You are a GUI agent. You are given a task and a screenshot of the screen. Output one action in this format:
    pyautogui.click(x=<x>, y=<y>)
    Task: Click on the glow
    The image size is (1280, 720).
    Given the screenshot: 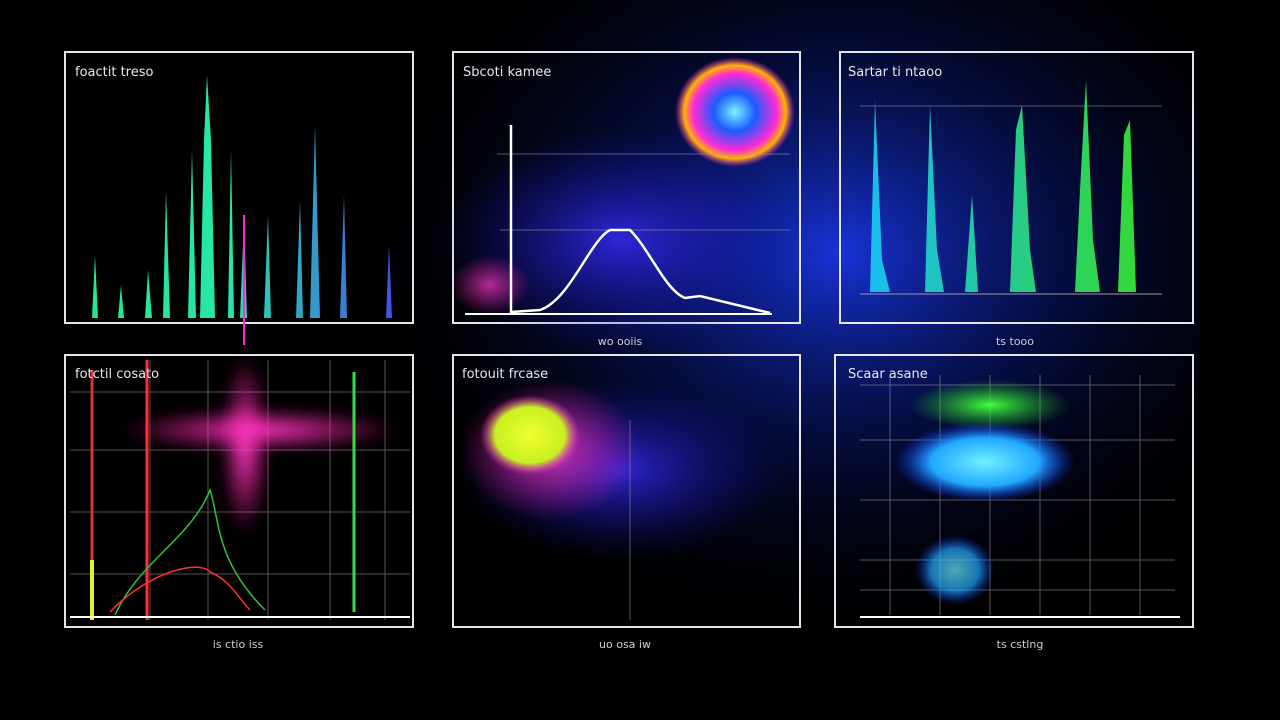 What is the action you would take?
    pyautogui.click(x=245, y=445)
    